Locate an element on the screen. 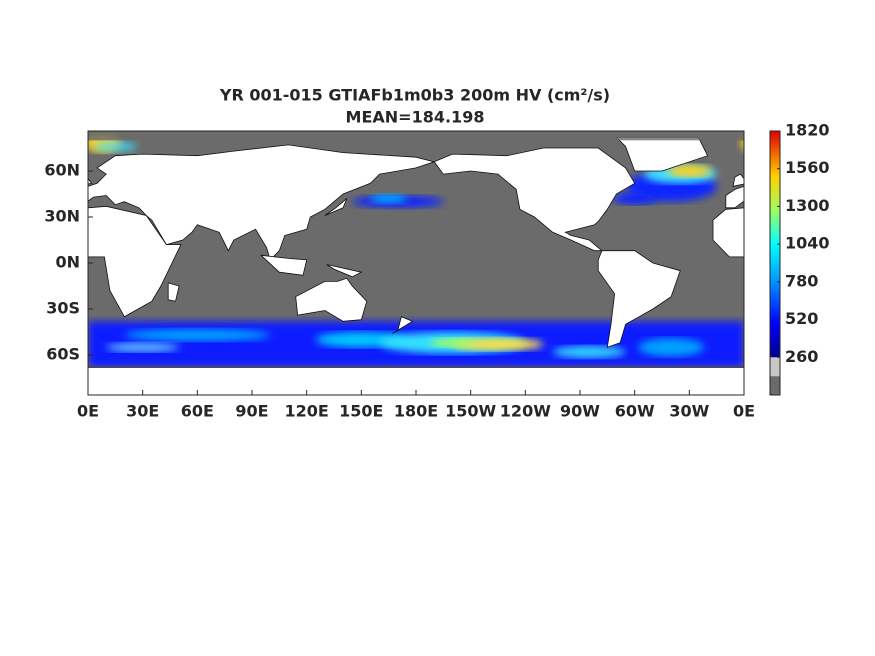  x-tick-label: 120W is located at coordinates (525, 411).